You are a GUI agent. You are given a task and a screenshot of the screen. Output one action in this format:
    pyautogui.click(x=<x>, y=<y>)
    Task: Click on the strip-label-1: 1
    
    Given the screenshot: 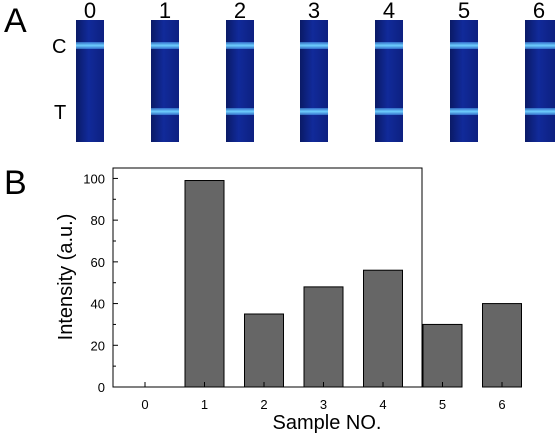 What is the action you would take?
    pyautogui.click(x=165, y=11)
    